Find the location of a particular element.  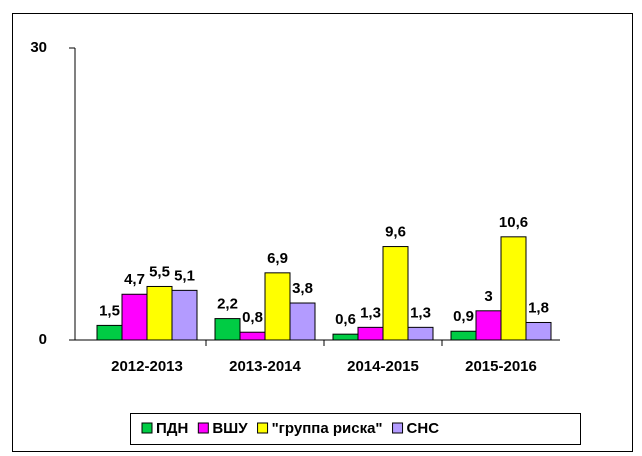

x-tick-label: 2015-2016 is located at coordinates (501, 366).